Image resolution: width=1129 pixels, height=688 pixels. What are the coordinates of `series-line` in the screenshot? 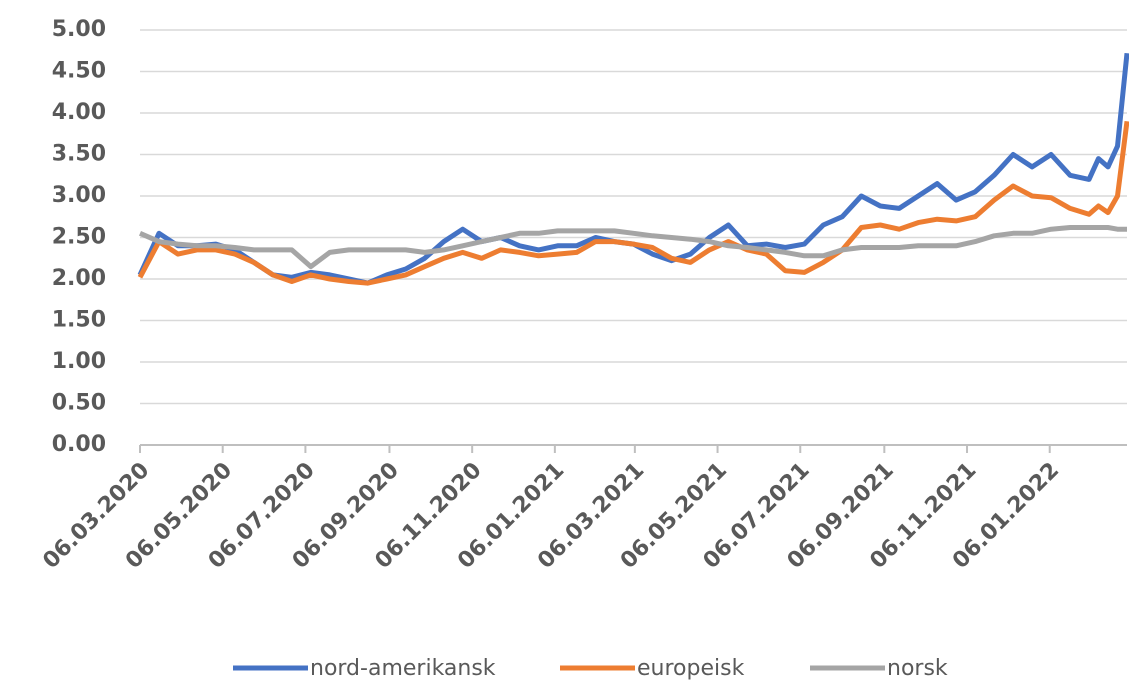 It's located at (632, 247).